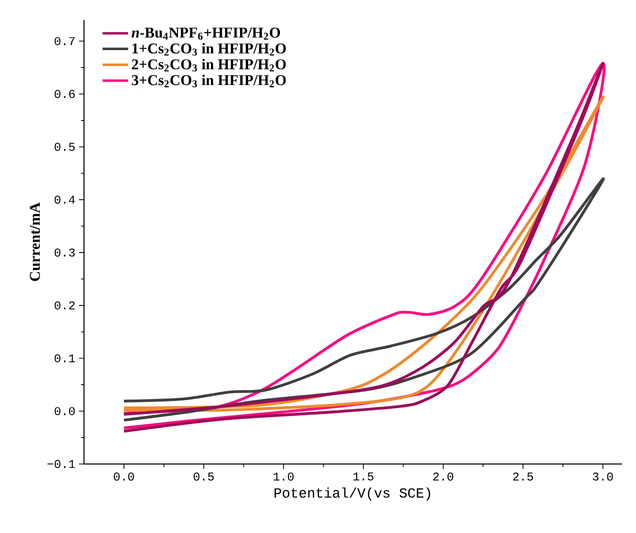 This screenshot has width=636, height=533. I want to click on legend-label: n-Bu$_{4}$NPF$_{6}$+HFIP/H$_{2}$O, so click(206, 34).